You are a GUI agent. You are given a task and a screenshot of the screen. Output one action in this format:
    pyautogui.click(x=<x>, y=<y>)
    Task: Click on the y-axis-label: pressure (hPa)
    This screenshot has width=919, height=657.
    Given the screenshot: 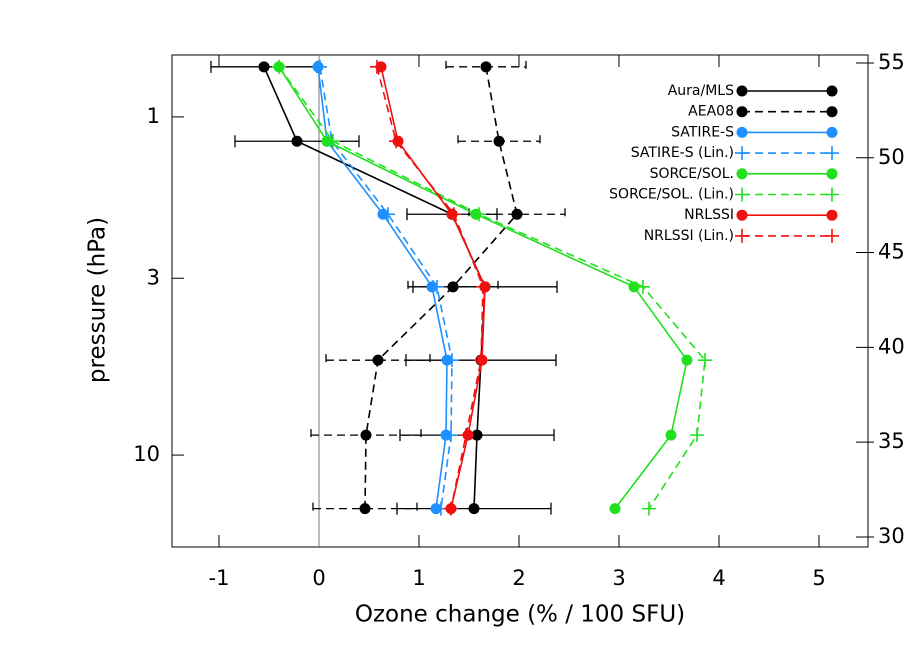 What is the action you would take?
    pyautogui.click(x=98, y=300)
    